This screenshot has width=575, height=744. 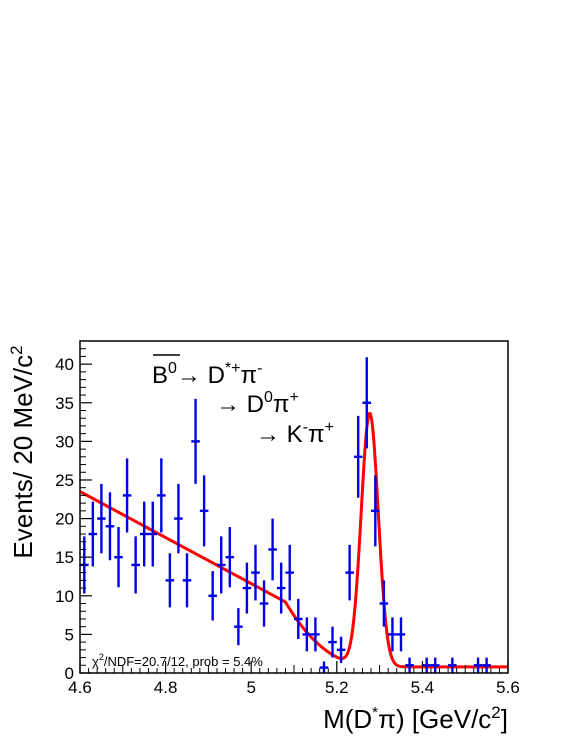 I want to click on decay-annotation: B0→ D*+π- → D0π+ → K-π+, so click(x=243, y=401).